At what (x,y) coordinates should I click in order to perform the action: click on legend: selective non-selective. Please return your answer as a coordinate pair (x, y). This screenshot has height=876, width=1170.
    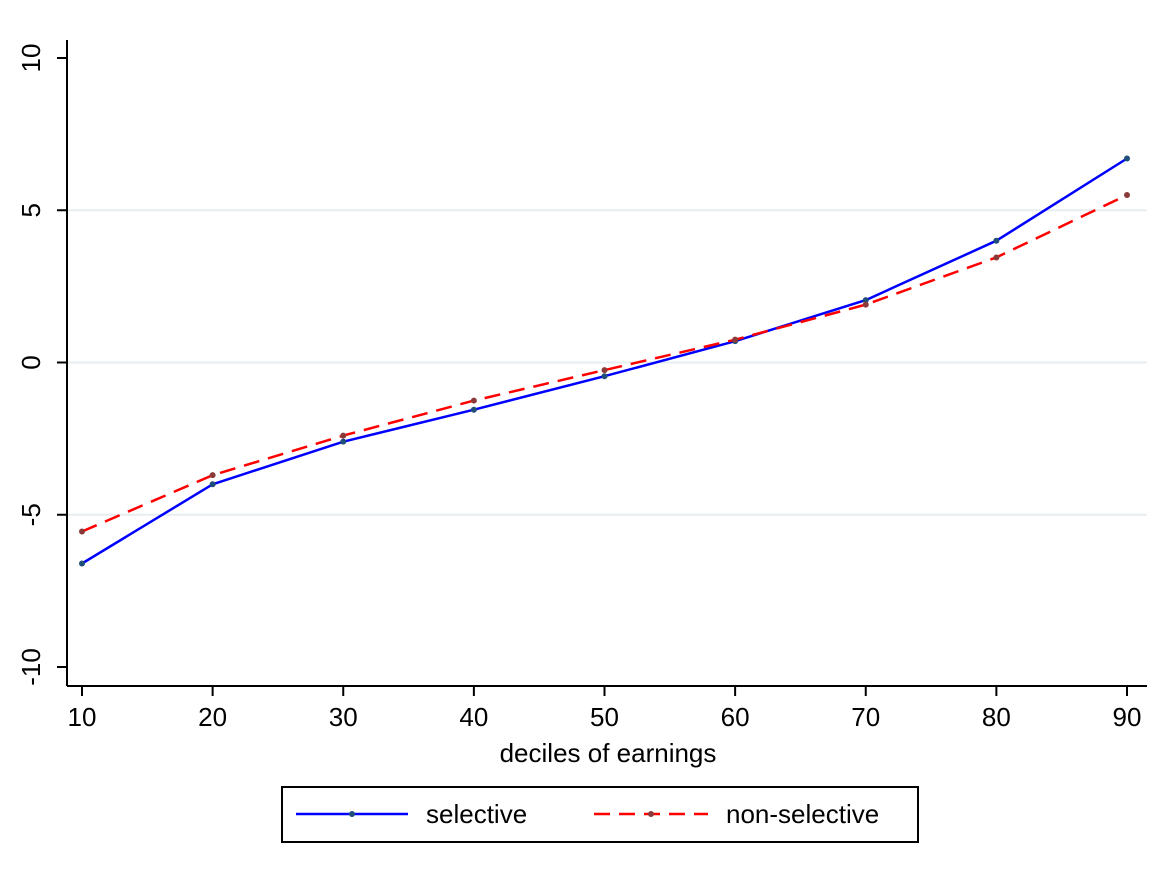
    Looking at the image, I should click on (600, 814).